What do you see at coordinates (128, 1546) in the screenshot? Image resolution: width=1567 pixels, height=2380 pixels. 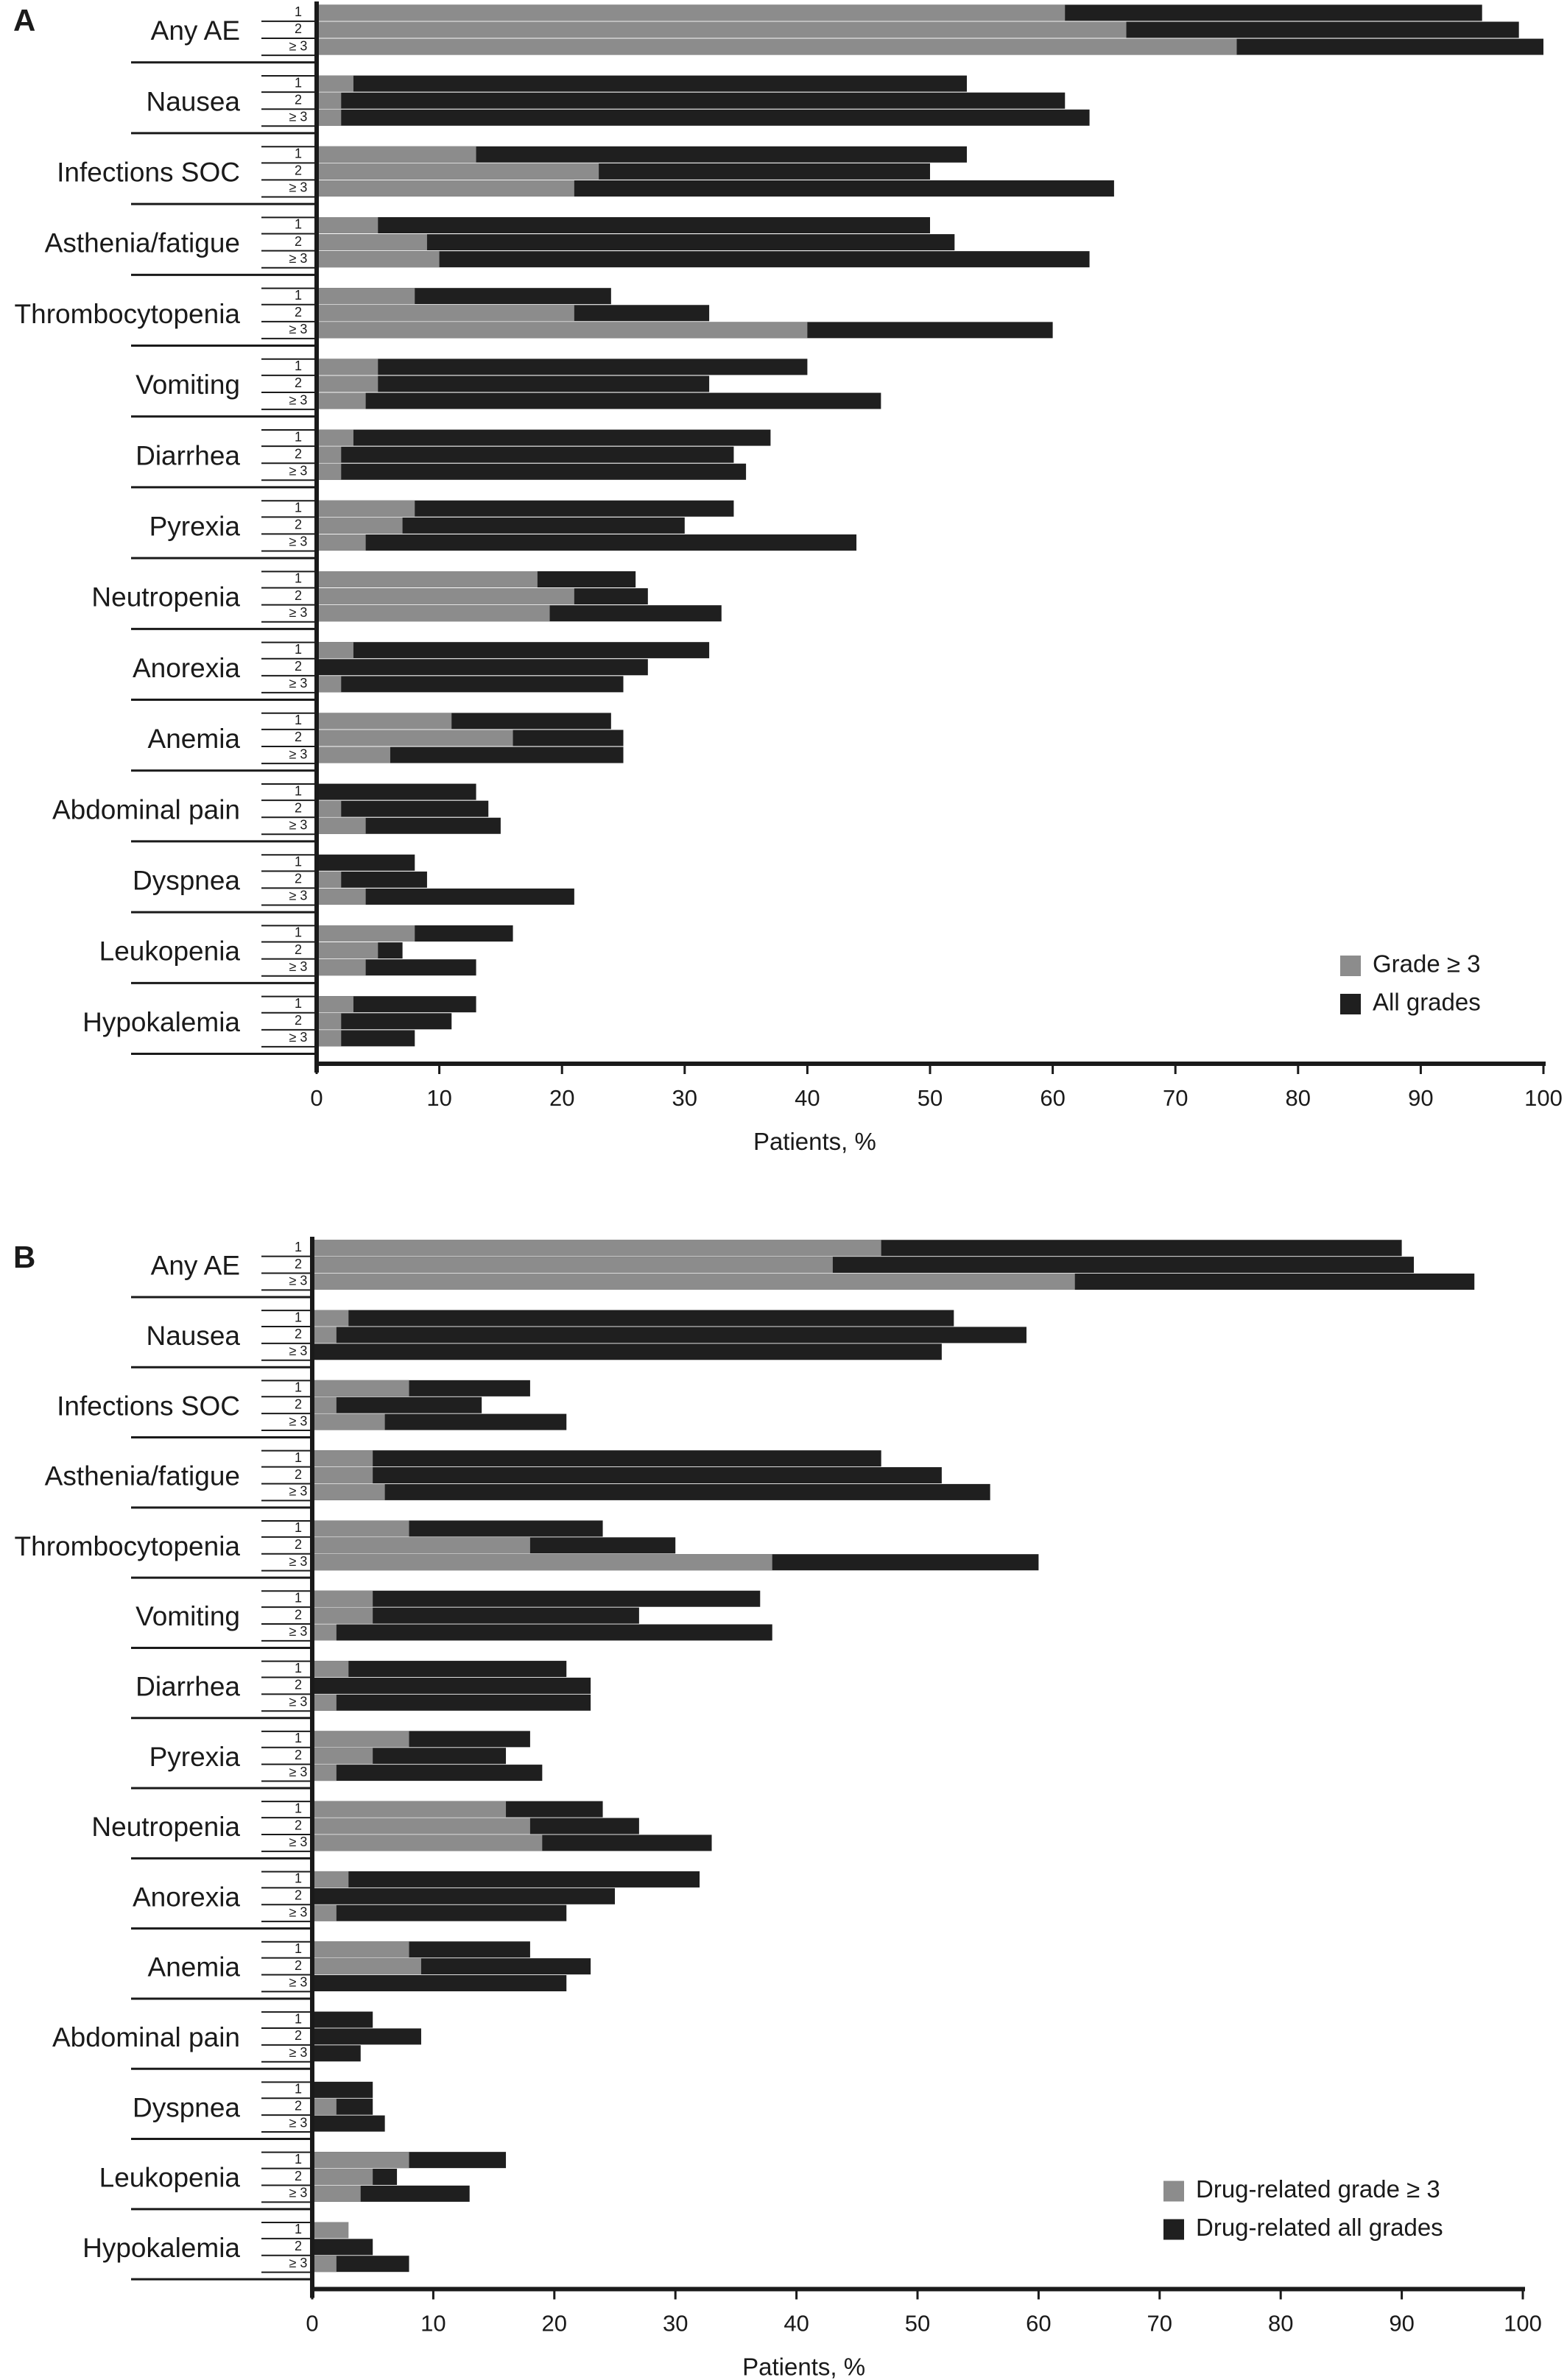 I see `category-label: Thrombocytopenia` at bounding box center [128, 1546].